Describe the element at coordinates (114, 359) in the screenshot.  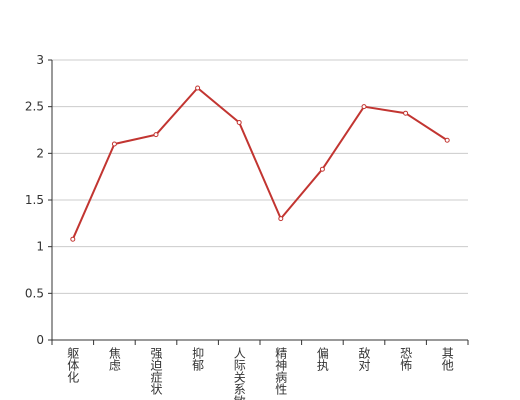
I see `x-tick-label: 焦虑` at that location.